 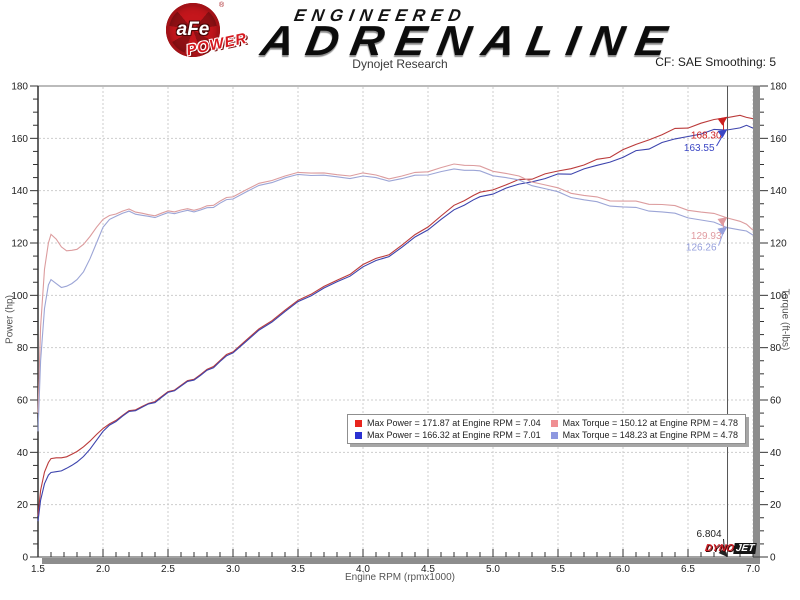 I want to click on cursor-rpm-value-arrow, so click(x=723, y=552).